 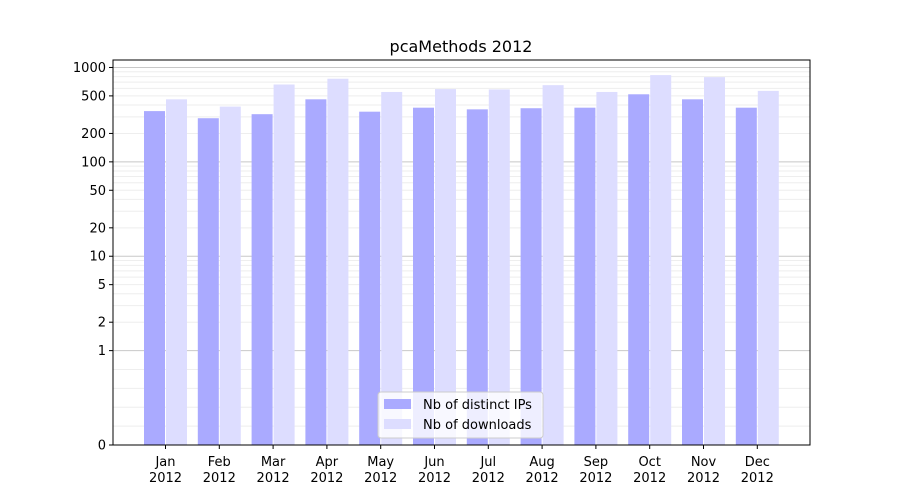 What do you see at coordinates (97, 257) in the screenshot?
I see `y-tick-label: 10` at bounding box center [97, 257].